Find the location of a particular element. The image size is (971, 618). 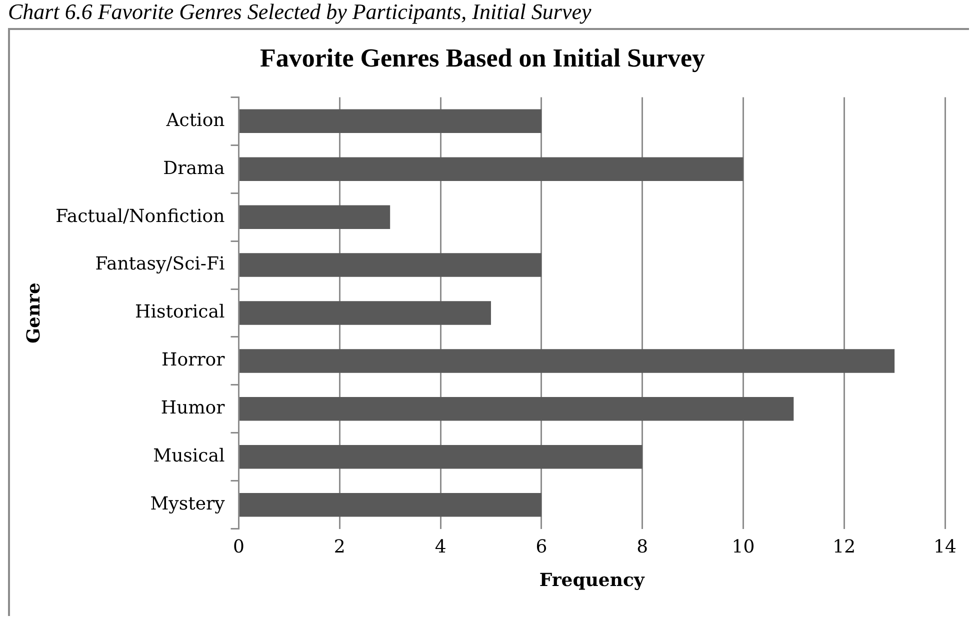

chart-title: Favorite Genres Based on Initial Survey is located at coordinates (483, 57).